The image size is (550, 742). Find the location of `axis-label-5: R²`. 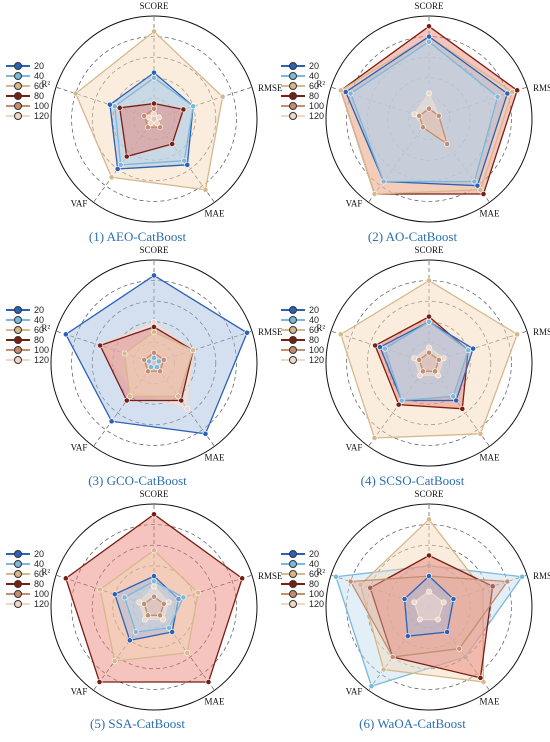

axis-label-5: R² is located at coordinates (45, 84).